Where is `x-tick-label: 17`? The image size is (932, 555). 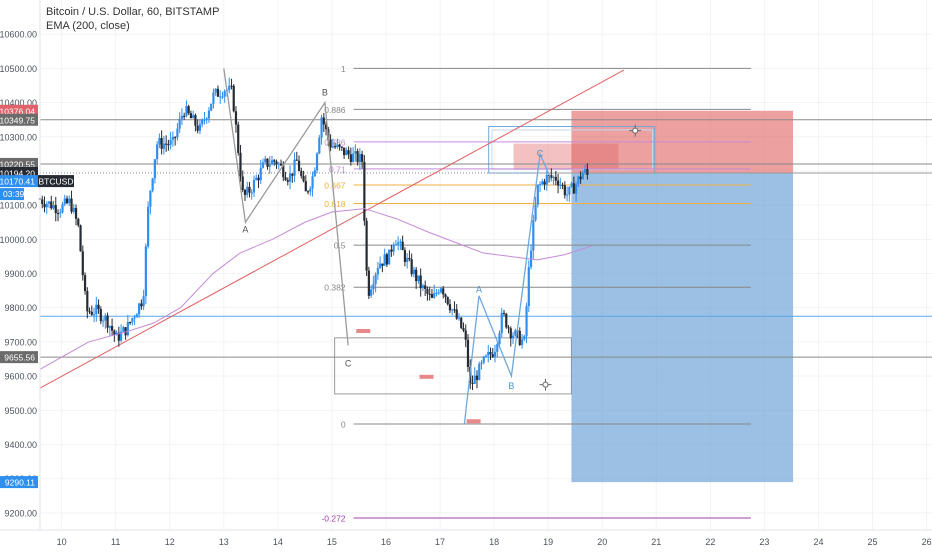 x-tick-label: 17 is located at coordinates (440, 542).